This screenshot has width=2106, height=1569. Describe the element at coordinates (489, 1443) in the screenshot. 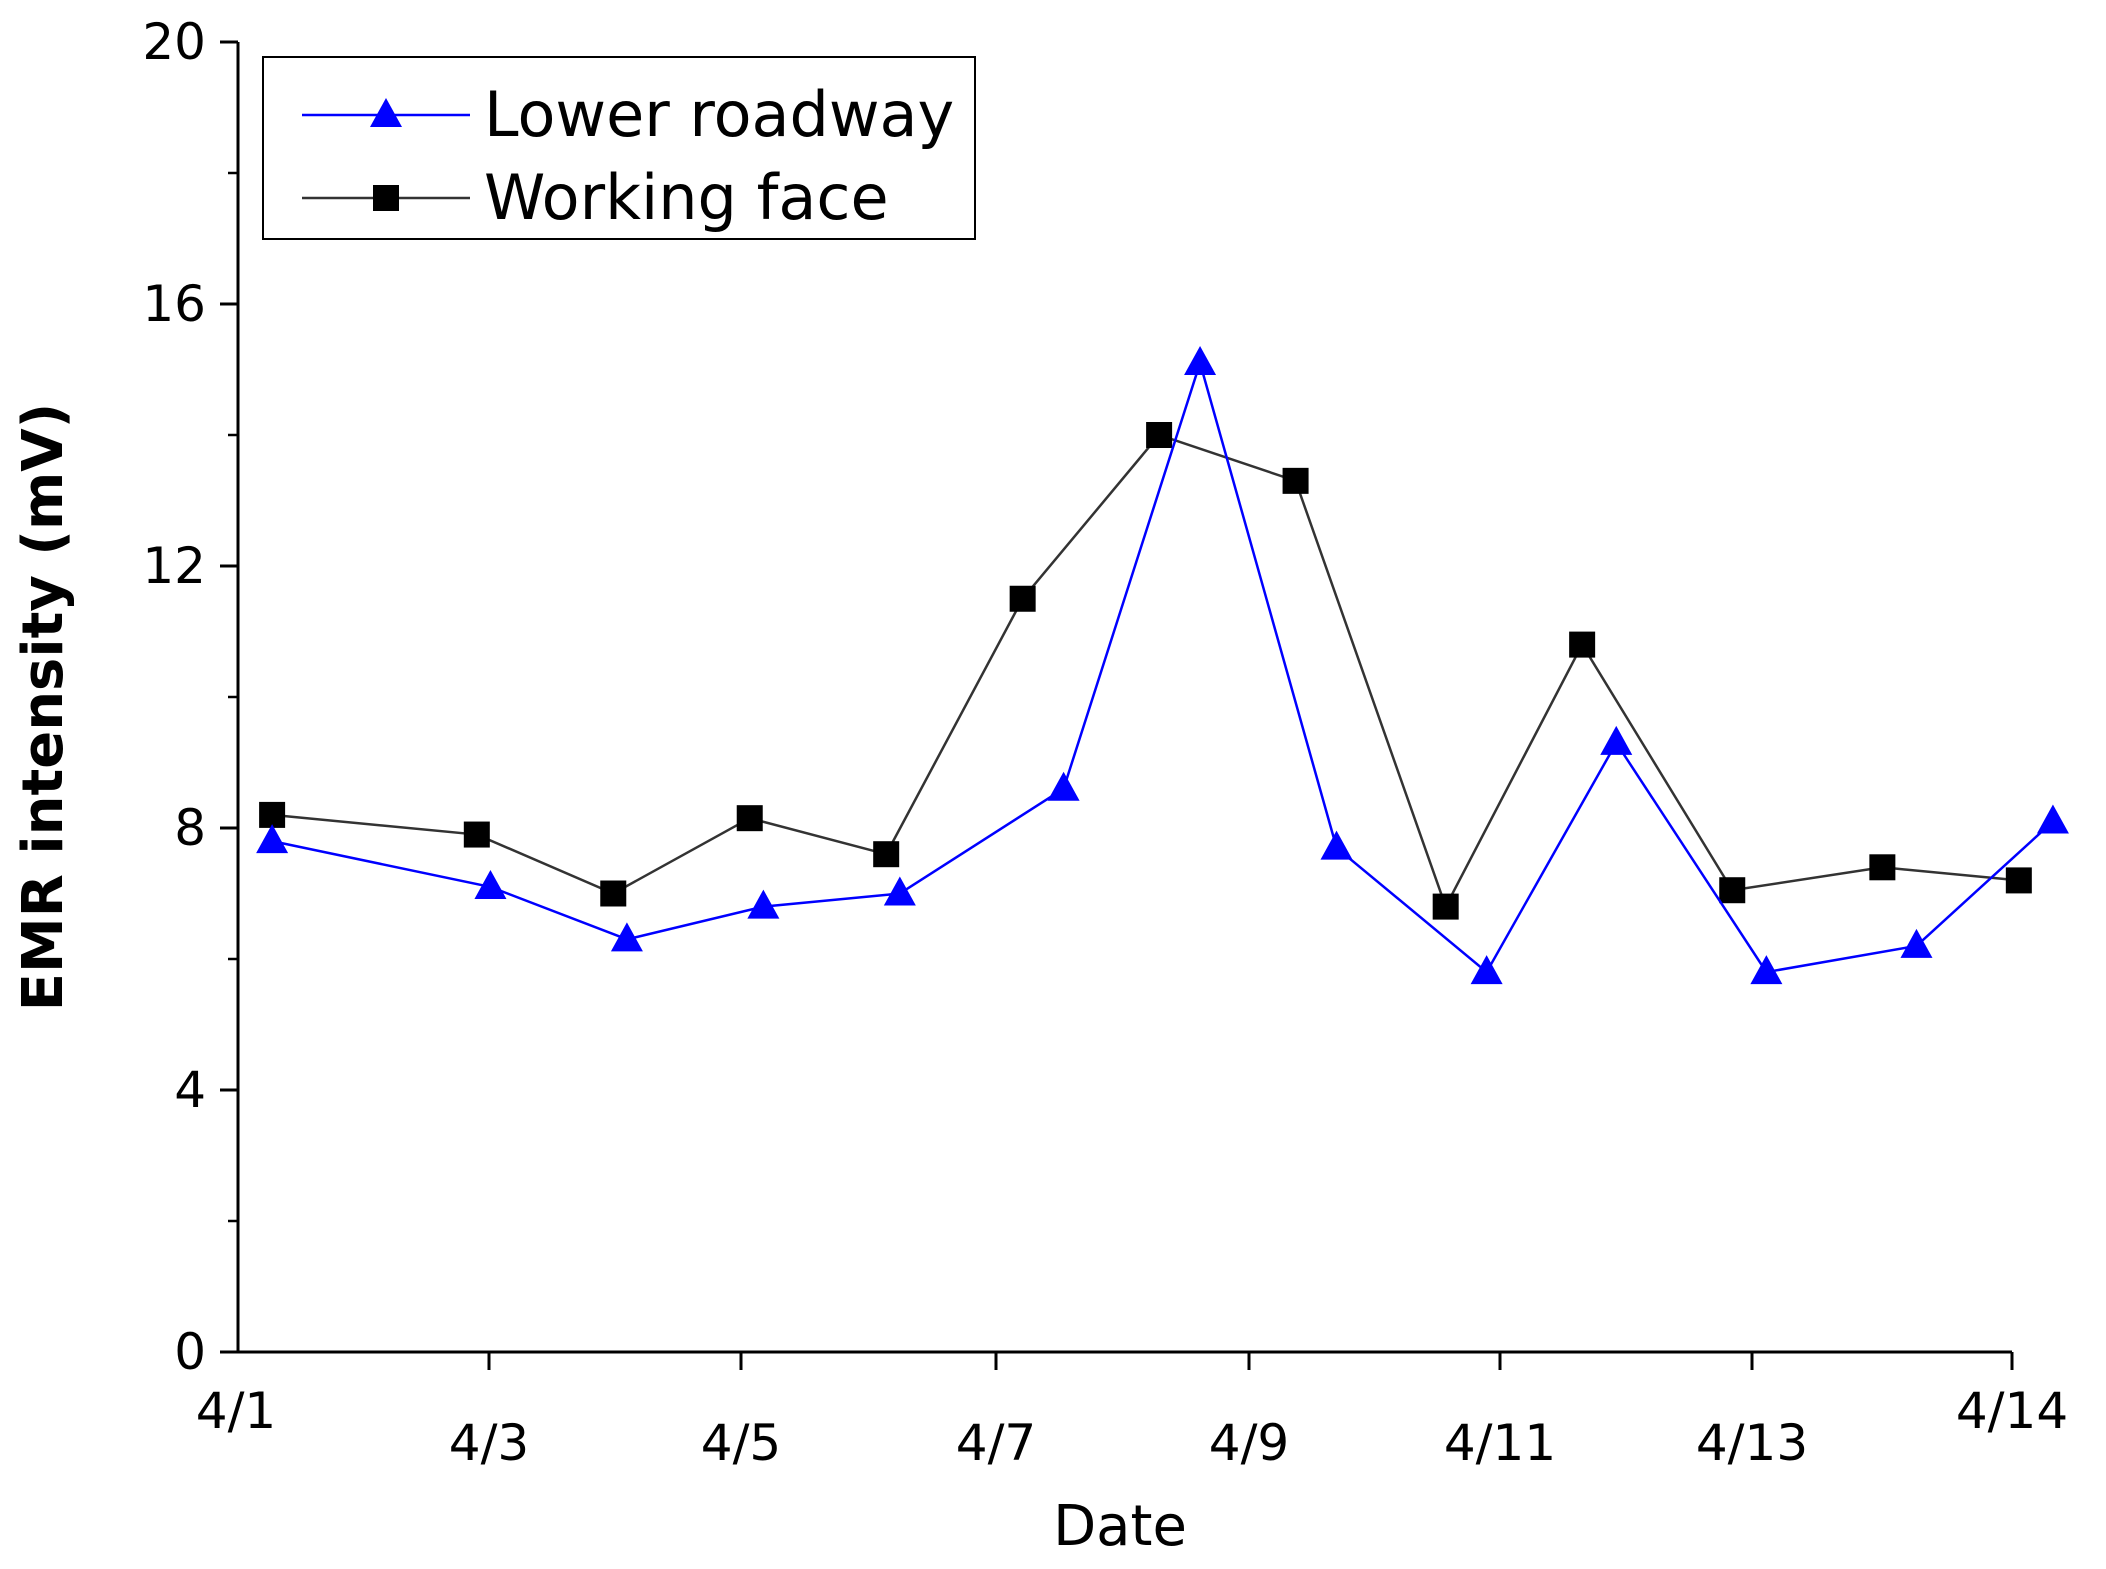

I see `x-tick-label: 4/3` at that location.